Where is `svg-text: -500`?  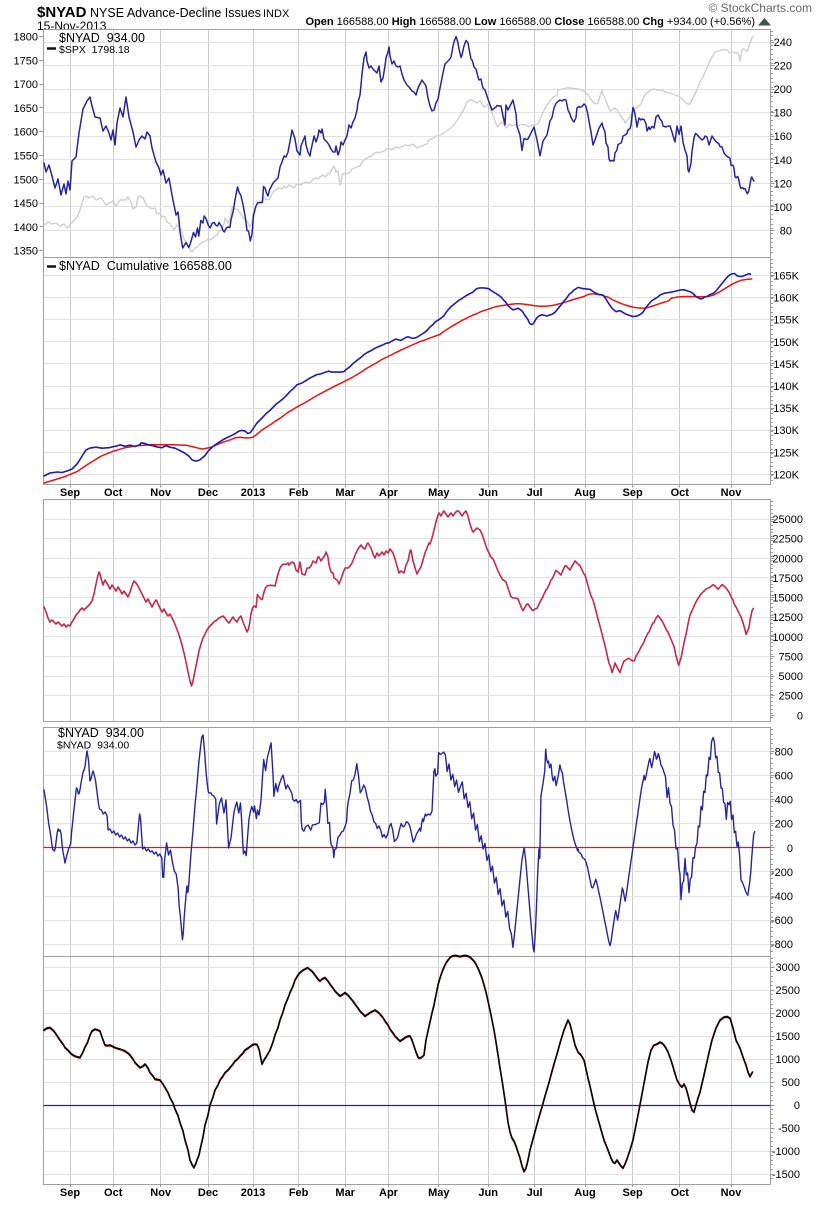
svg-text: -500 is located at coordinates (789, 1129).